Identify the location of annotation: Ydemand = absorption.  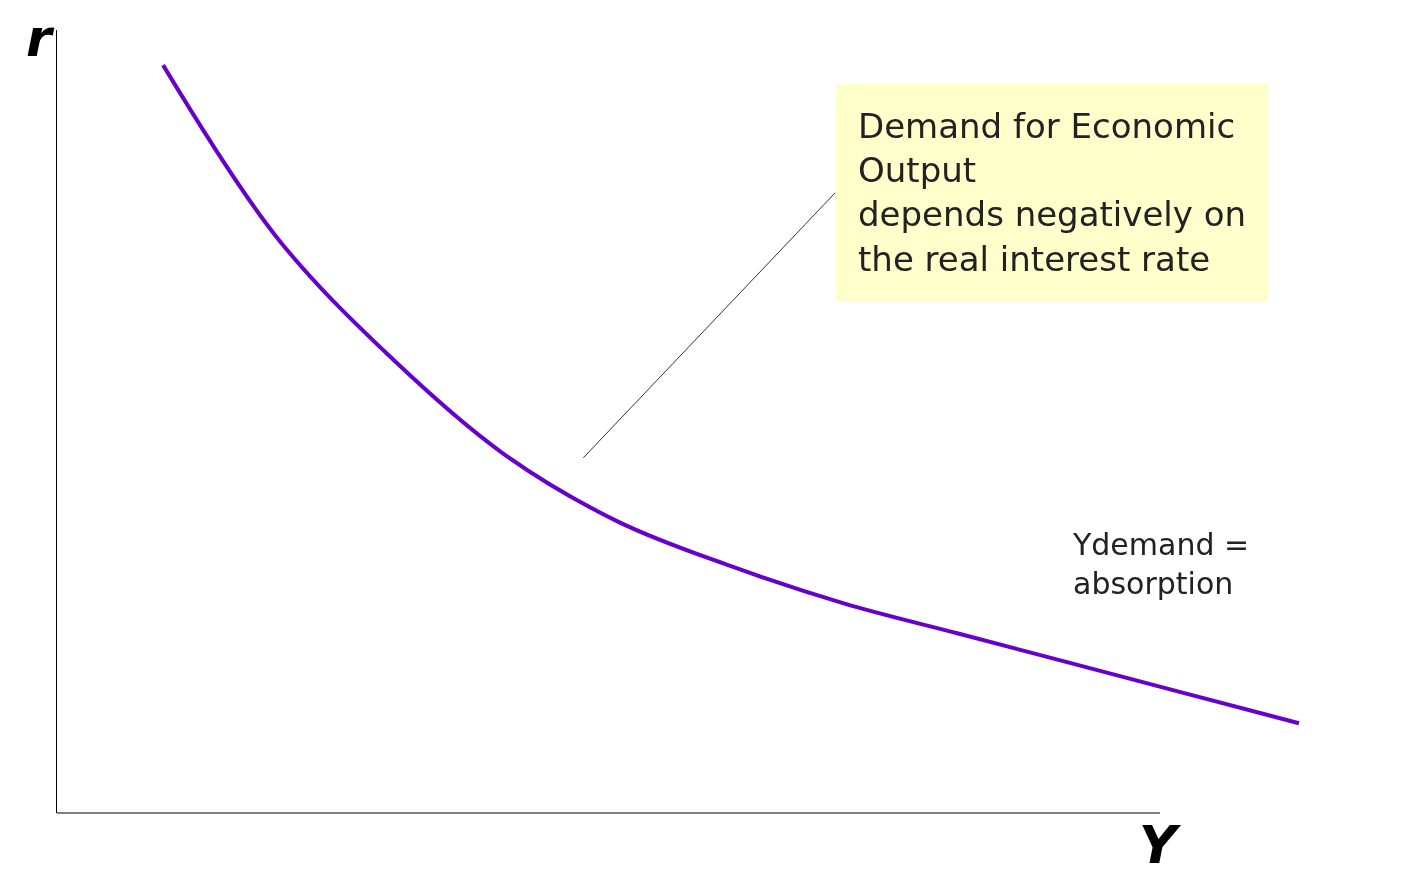
(1161, 564).